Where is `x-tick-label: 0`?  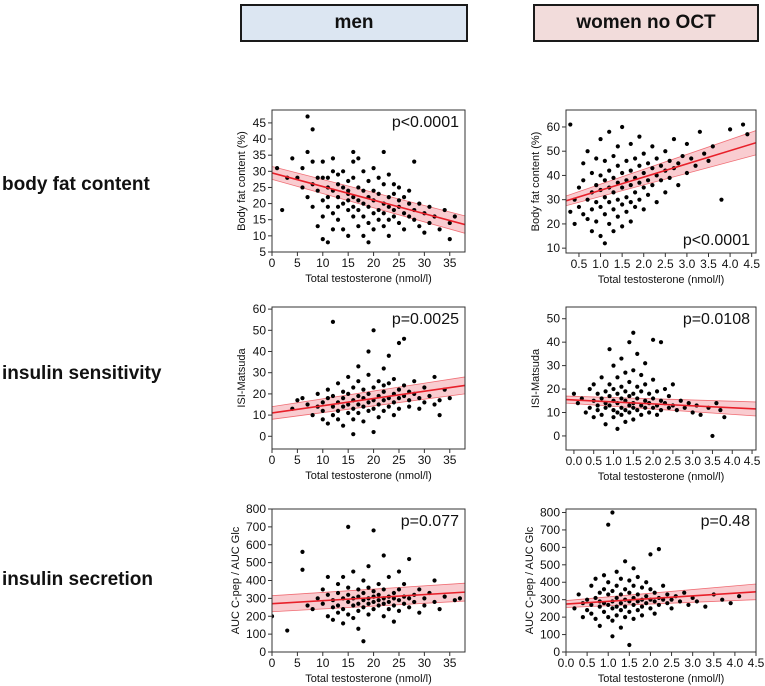 x-tick-label: 0 is located at coordinates (272, 663).